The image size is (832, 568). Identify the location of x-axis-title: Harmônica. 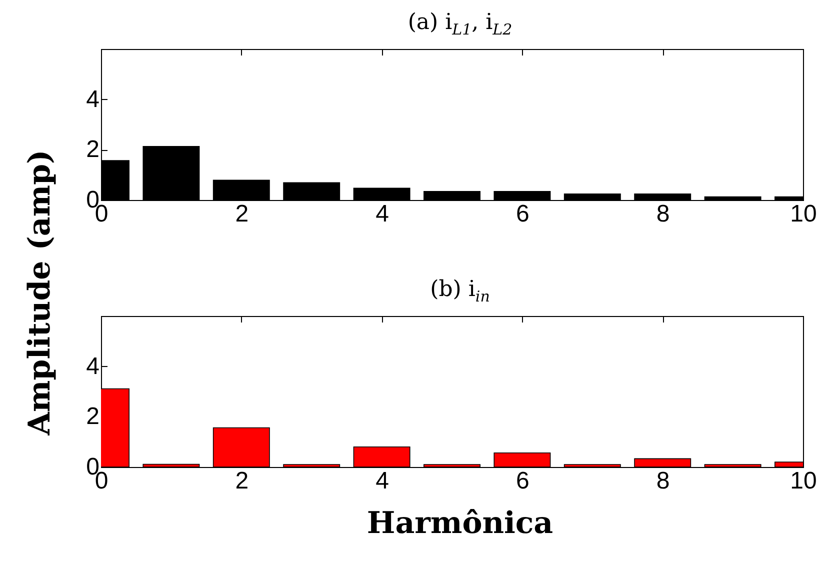
(460, 523).